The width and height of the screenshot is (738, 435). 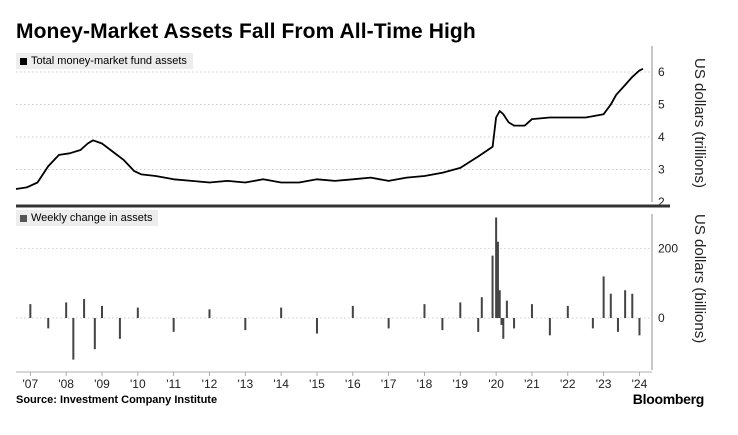 What do you see at coordinates (640, 384) in the screenshot?
I see `x-tick-label: '24` at bounding box center [640, 384].